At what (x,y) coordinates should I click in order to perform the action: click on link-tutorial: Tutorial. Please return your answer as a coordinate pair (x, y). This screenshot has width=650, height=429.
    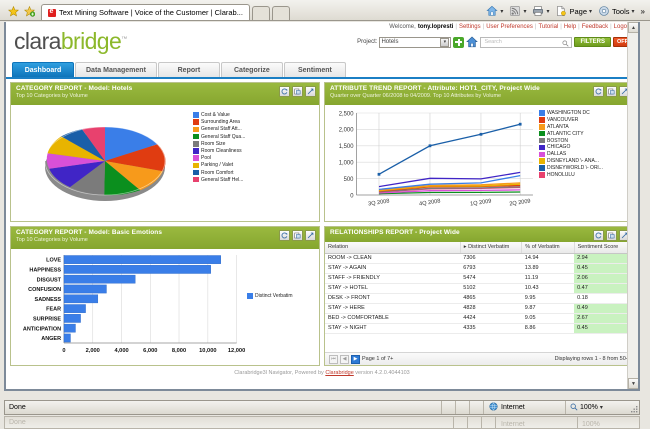
    Looking at the image, I should click on (548, 27).